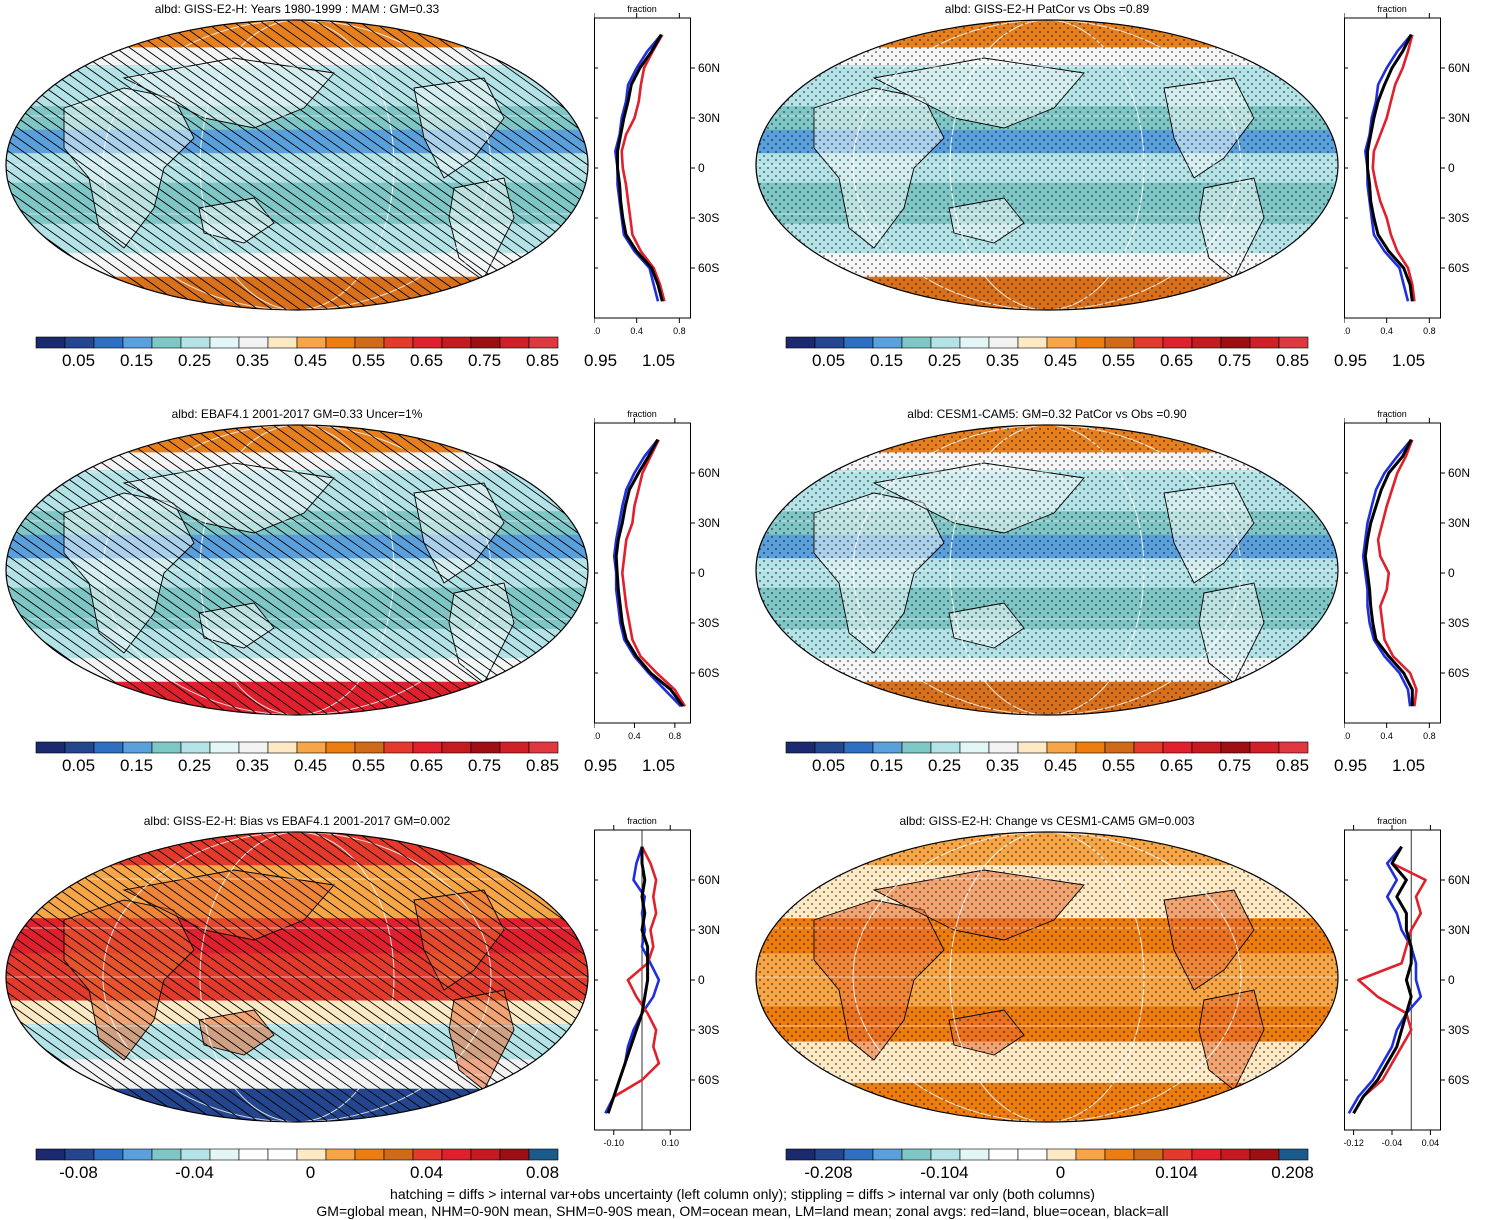 The image size is (1485, 1220). I want to click on colorbar-label: 0.08, so click(542, 1172).